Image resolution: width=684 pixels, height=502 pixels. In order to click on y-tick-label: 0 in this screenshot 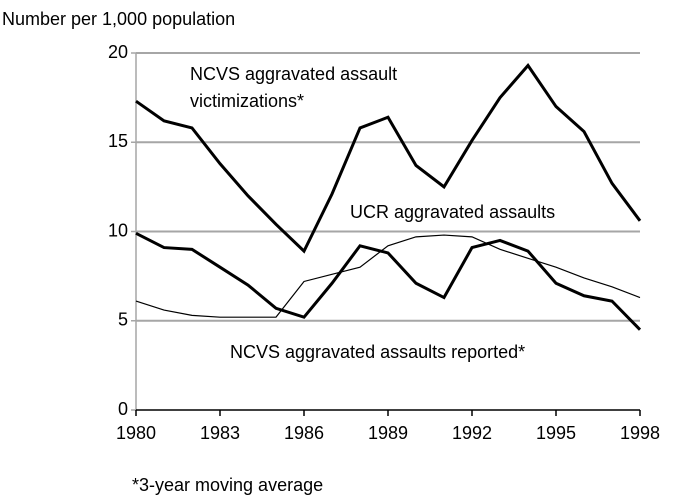, I will do `click(123, 409)`.